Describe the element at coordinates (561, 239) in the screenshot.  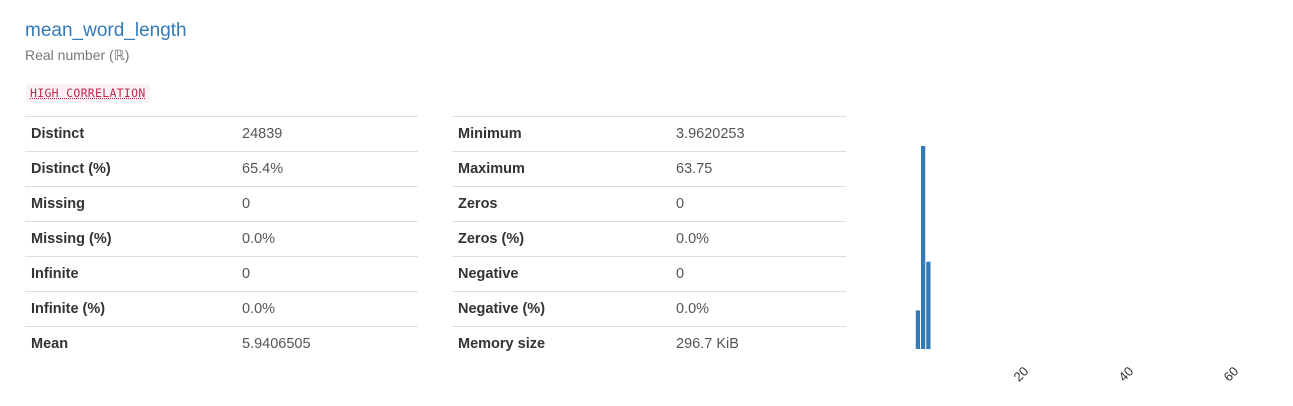
I see `stat-label: Zeros (%)` at that location.